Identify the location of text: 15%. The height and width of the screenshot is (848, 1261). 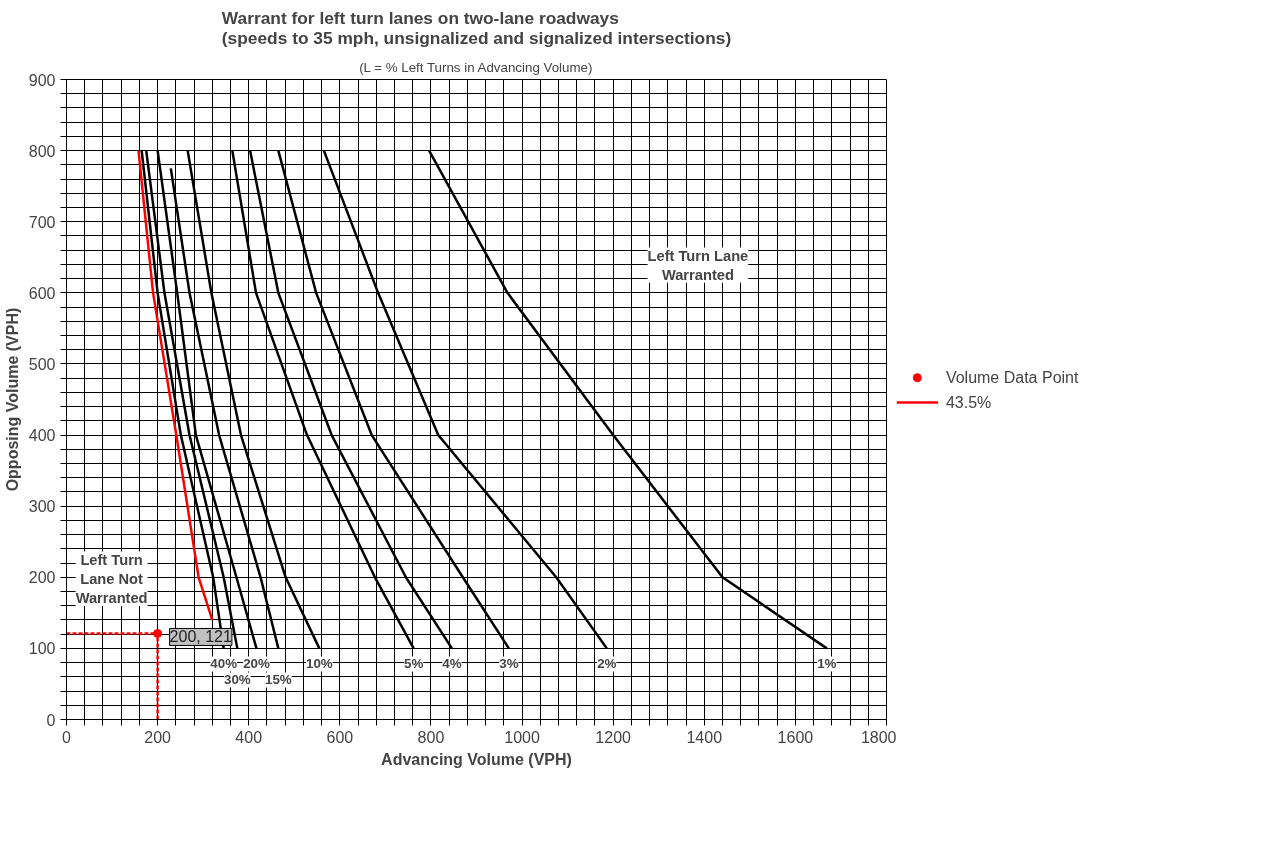
(278, 680).